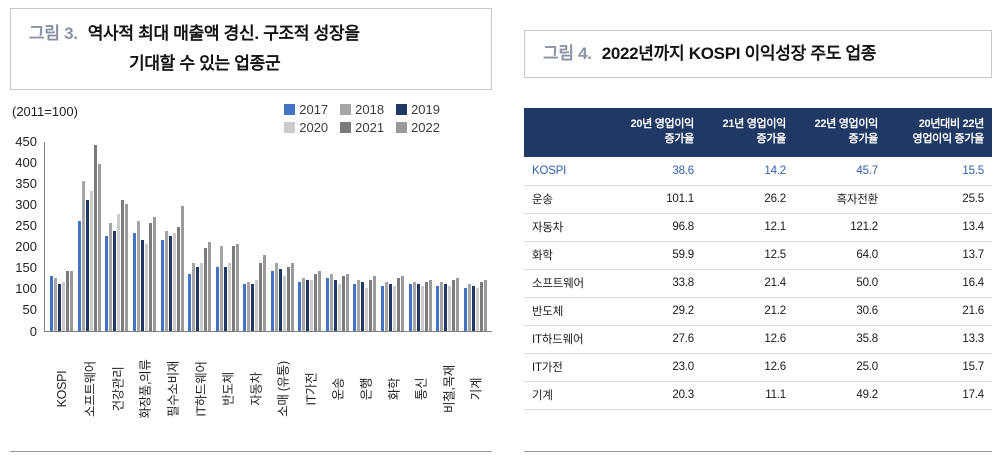 The width and height of the screenshot is (1000, 460). I want to click on y-tick-label: 50, so click(29, 310).